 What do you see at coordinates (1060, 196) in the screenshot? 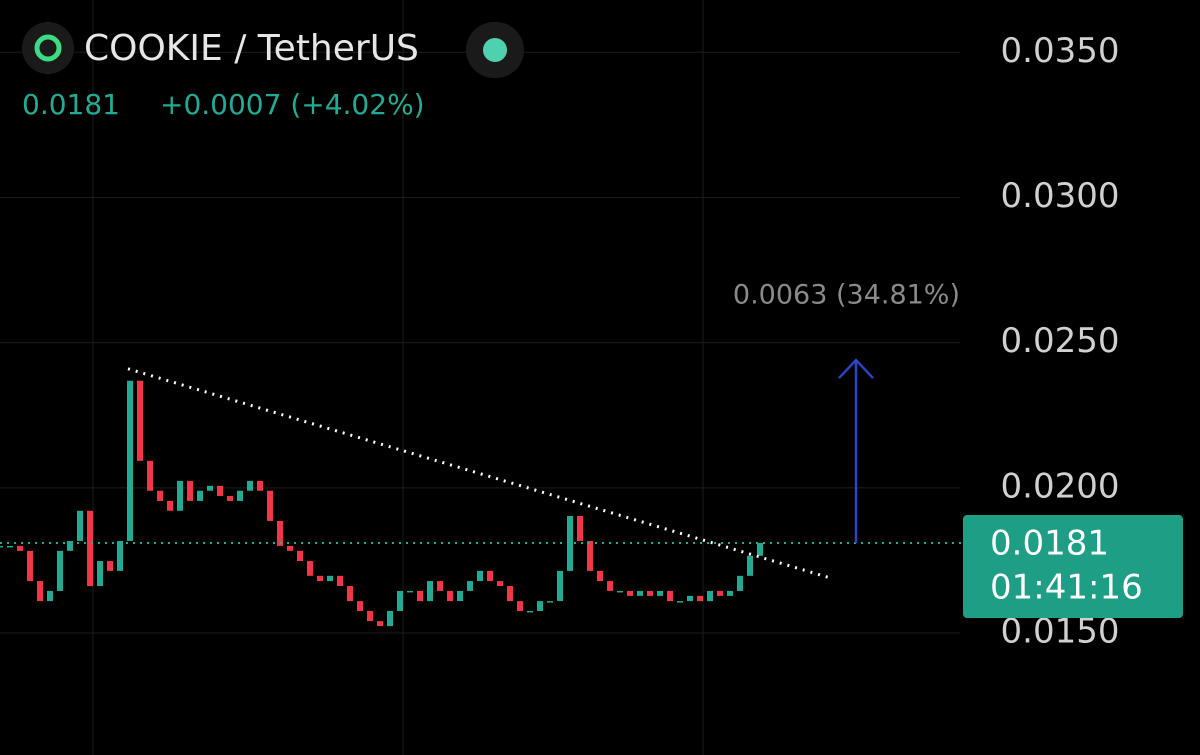
I see `y-tick-label: 0.0300` at bounding box center [1060, 196].